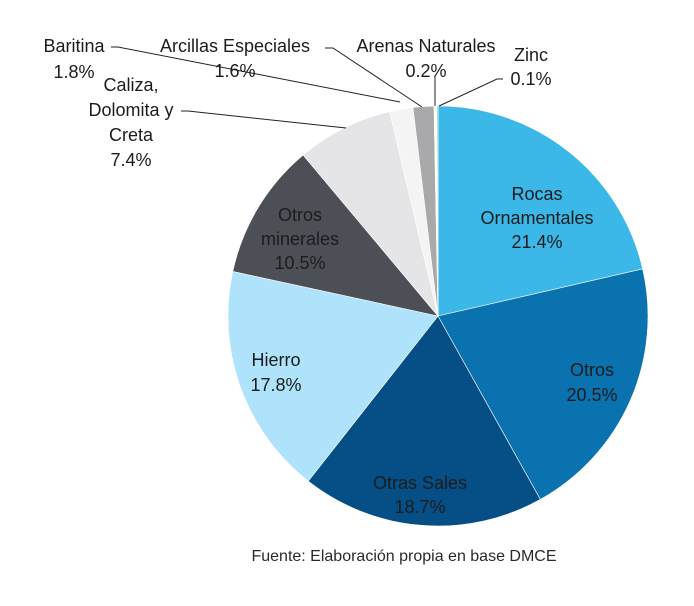 The image size is (694, 606). Describe the element at coordinates (437, 211) in the screenshot. I see `pie-slice-zinc` at that location.